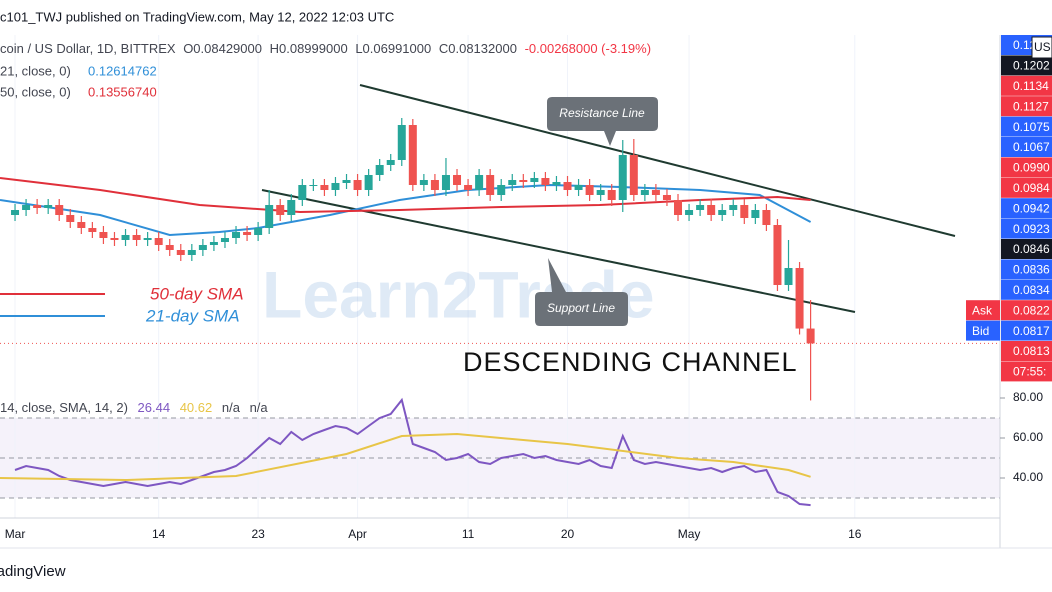  I want to click on legend-label: 21-day SMA, so click(192, 315).